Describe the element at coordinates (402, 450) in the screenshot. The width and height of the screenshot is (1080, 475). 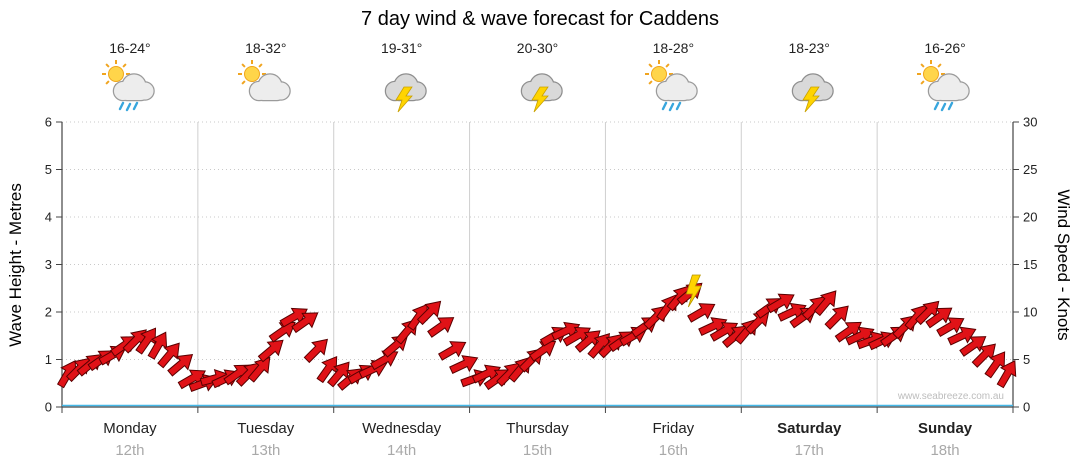
I see `day-date: 14th` at that location.